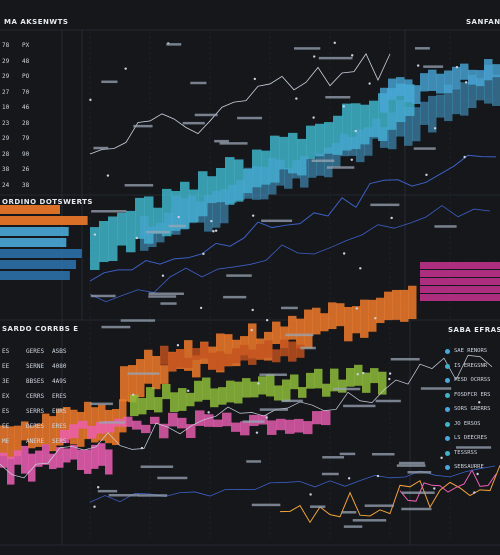 This screenshot has height=555, width=500. Describe the element at coordinates (26, 154) in the screenshot. I see `number-cell: 90` at that location.